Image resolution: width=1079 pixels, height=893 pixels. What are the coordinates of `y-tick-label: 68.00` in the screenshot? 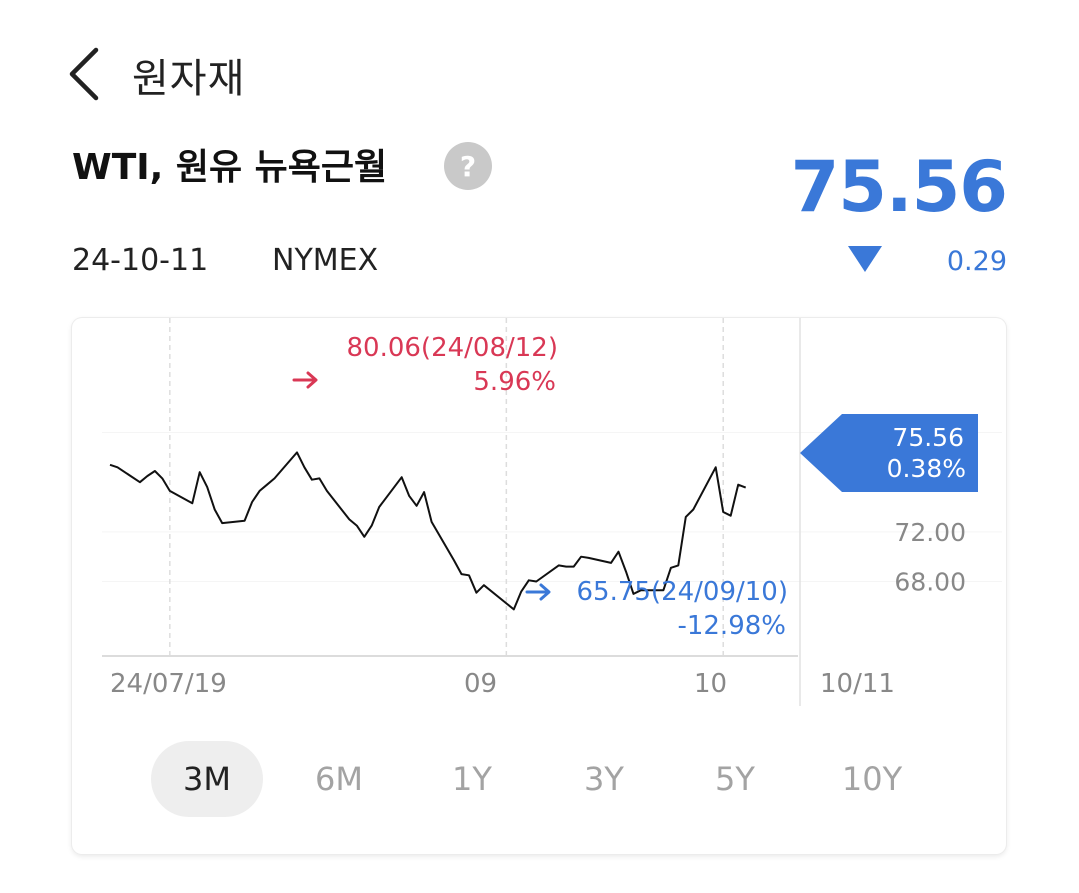 It's located at (930, 582).